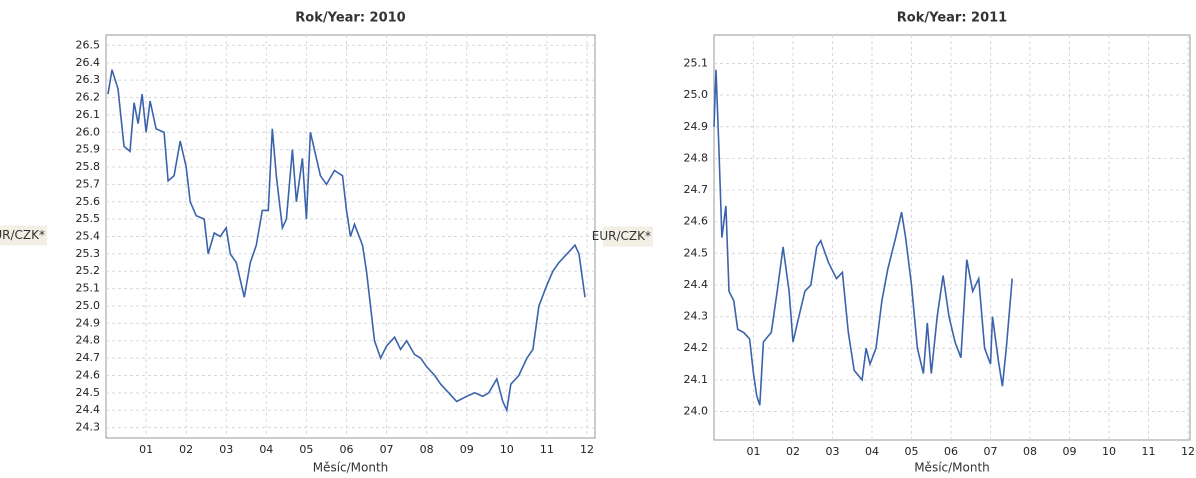  Describe the element at coordinates (88, 253) in the screenshot. I see `y-tick-label: 25.3` at that location.